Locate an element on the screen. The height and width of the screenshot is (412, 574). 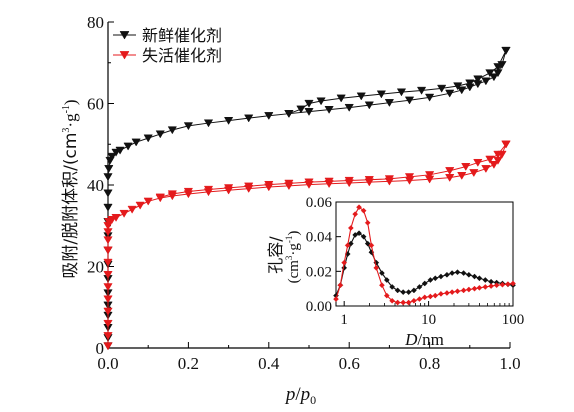
desorption-line is located at coordinates (333, 170).